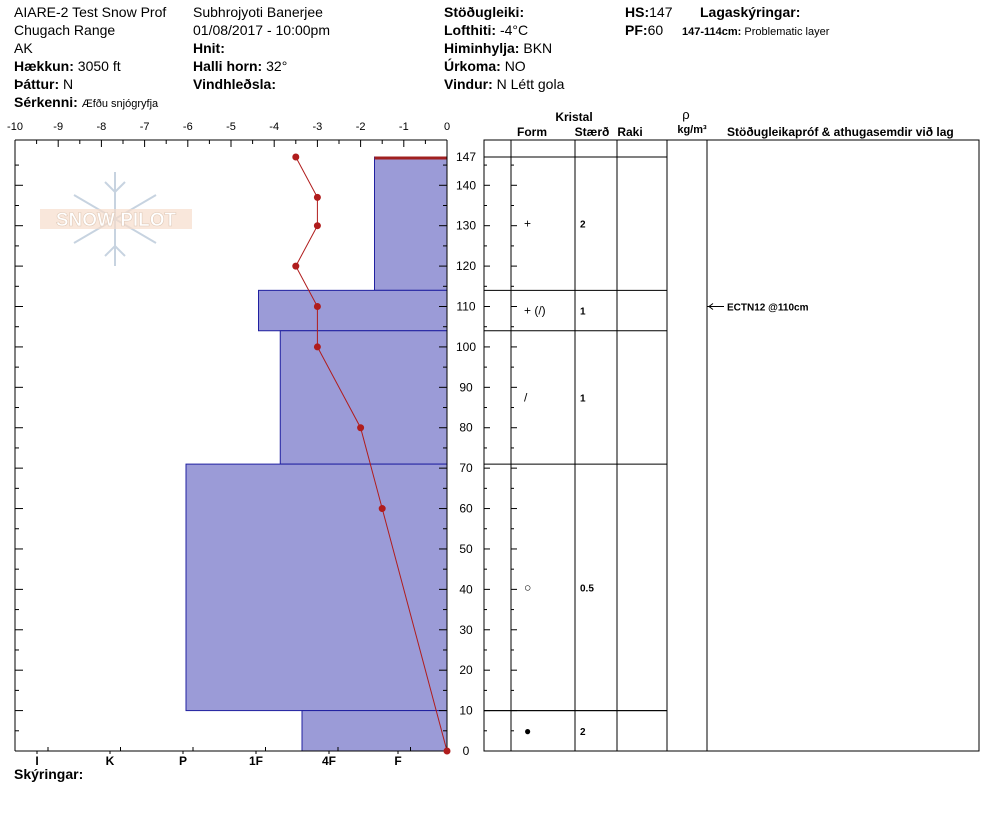  What do you see at coordinates (44, 84) in the screenshot?
I see `aspect: Þáttur: N` at bounding box center [44, 84].